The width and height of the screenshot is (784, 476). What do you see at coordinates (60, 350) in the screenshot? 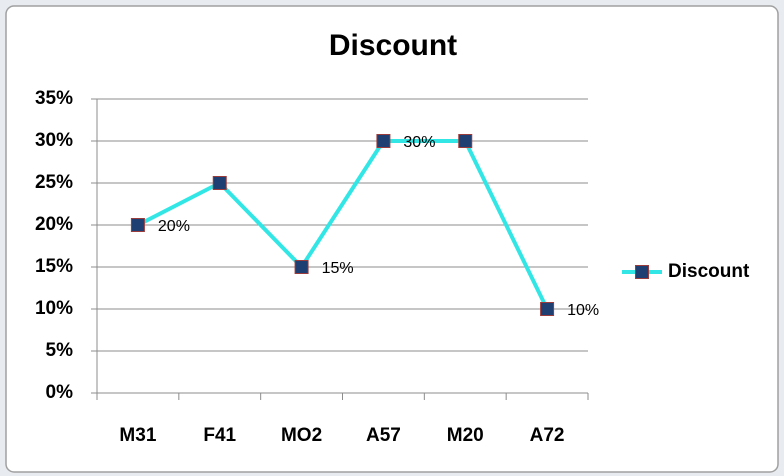
I see `y-tick-label: 5%` at bounding box center [60, 350].